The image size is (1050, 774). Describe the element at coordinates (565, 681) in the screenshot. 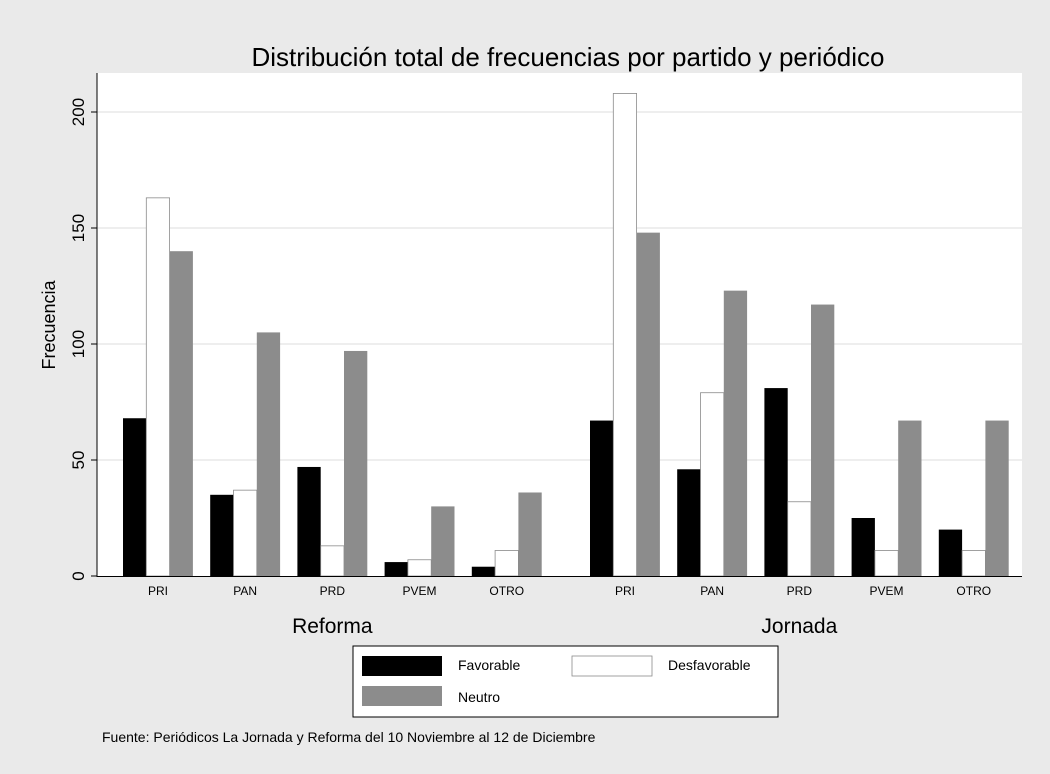

I see `legend: Favorable Desfavorable Neutro` at that location.